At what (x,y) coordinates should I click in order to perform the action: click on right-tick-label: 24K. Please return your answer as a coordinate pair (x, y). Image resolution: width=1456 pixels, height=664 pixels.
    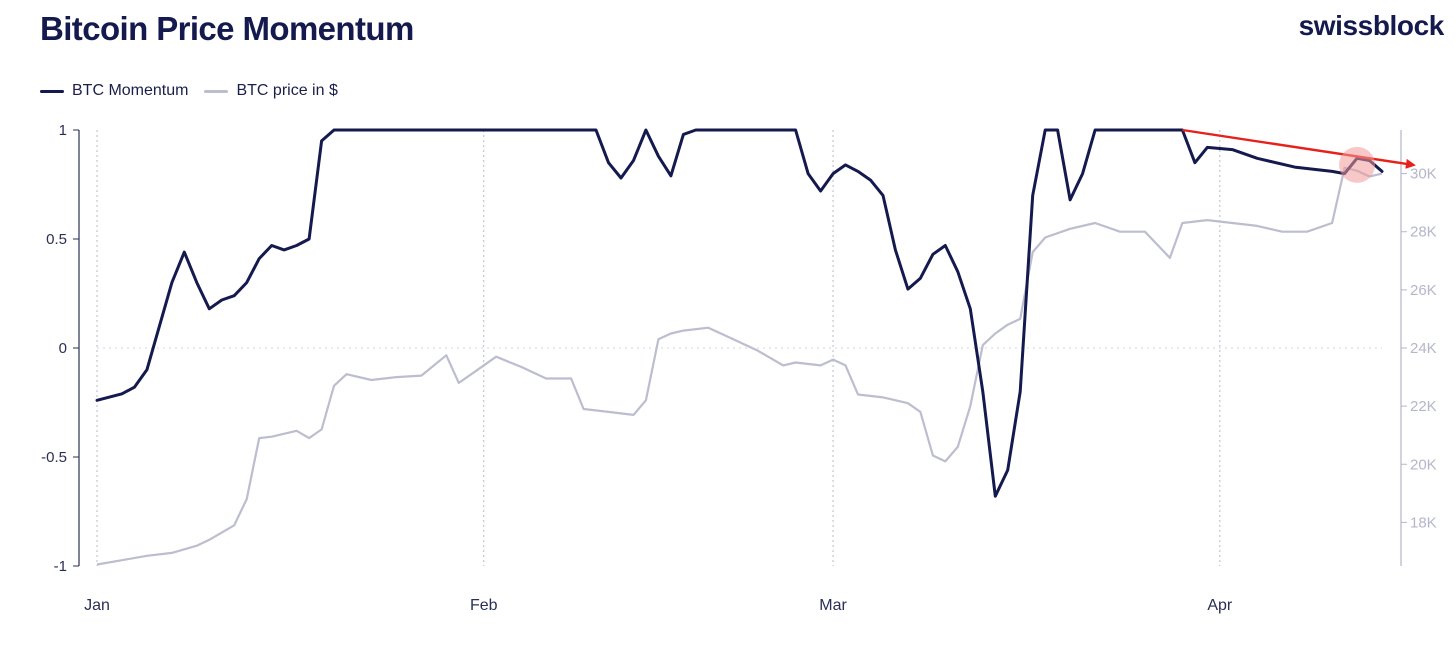
    Looking at the image, I should click on (1423, 348).